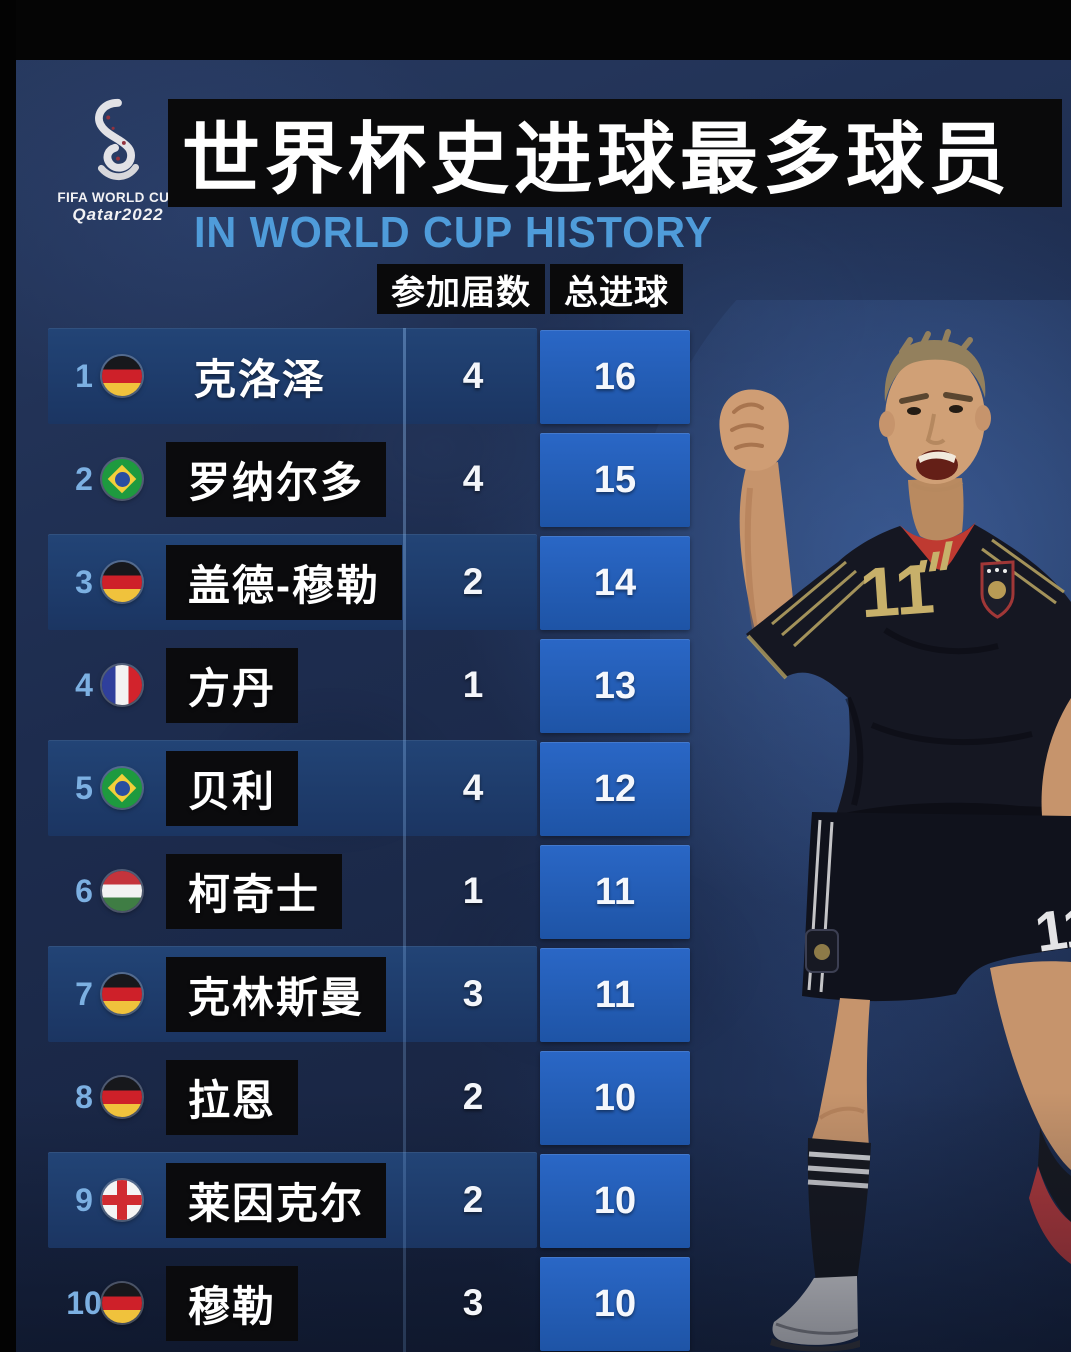 Image resolution: width=1071 pixels, height=1352 pixels. I want to click on rank-label: 10, so click(84, 1303).